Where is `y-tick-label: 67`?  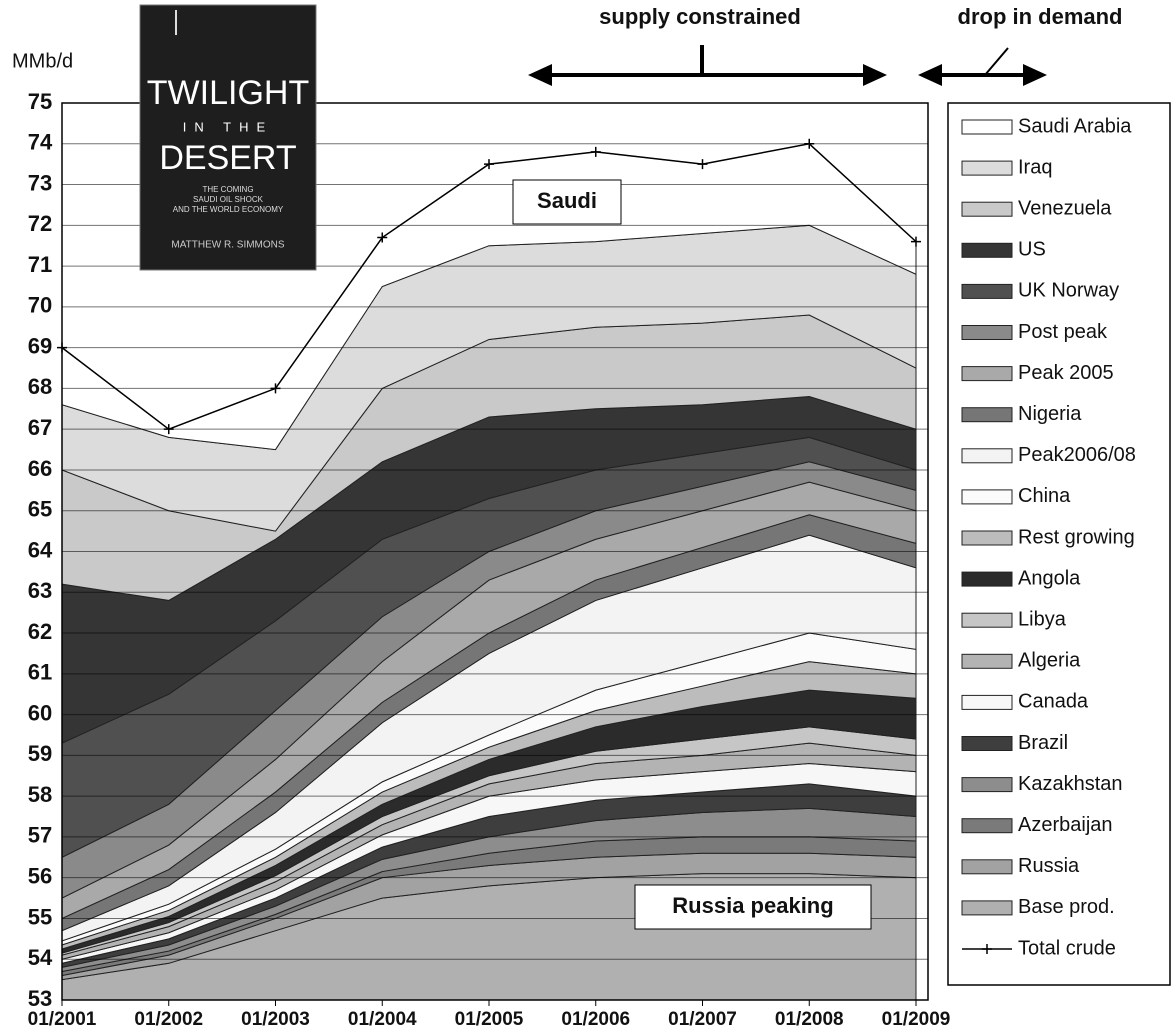 y-tick-label: 67 is located at coordinates (40, 427).